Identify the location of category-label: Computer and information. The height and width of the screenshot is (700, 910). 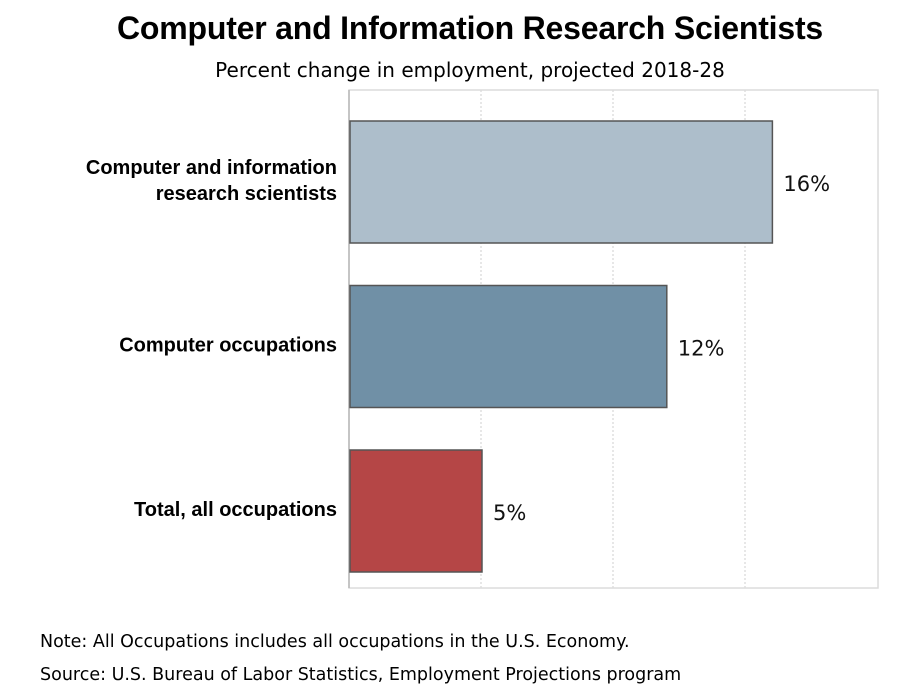
(211, 168).